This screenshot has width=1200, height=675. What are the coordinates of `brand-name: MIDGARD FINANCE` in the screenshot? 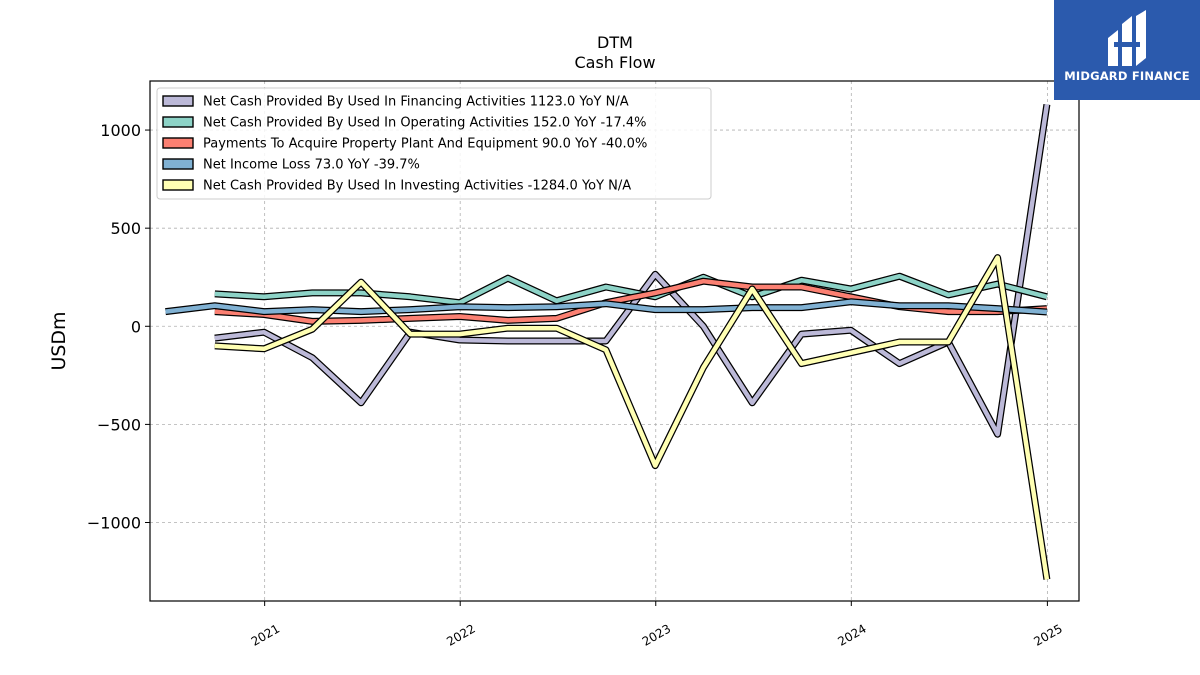 It's located at (1127, 76).